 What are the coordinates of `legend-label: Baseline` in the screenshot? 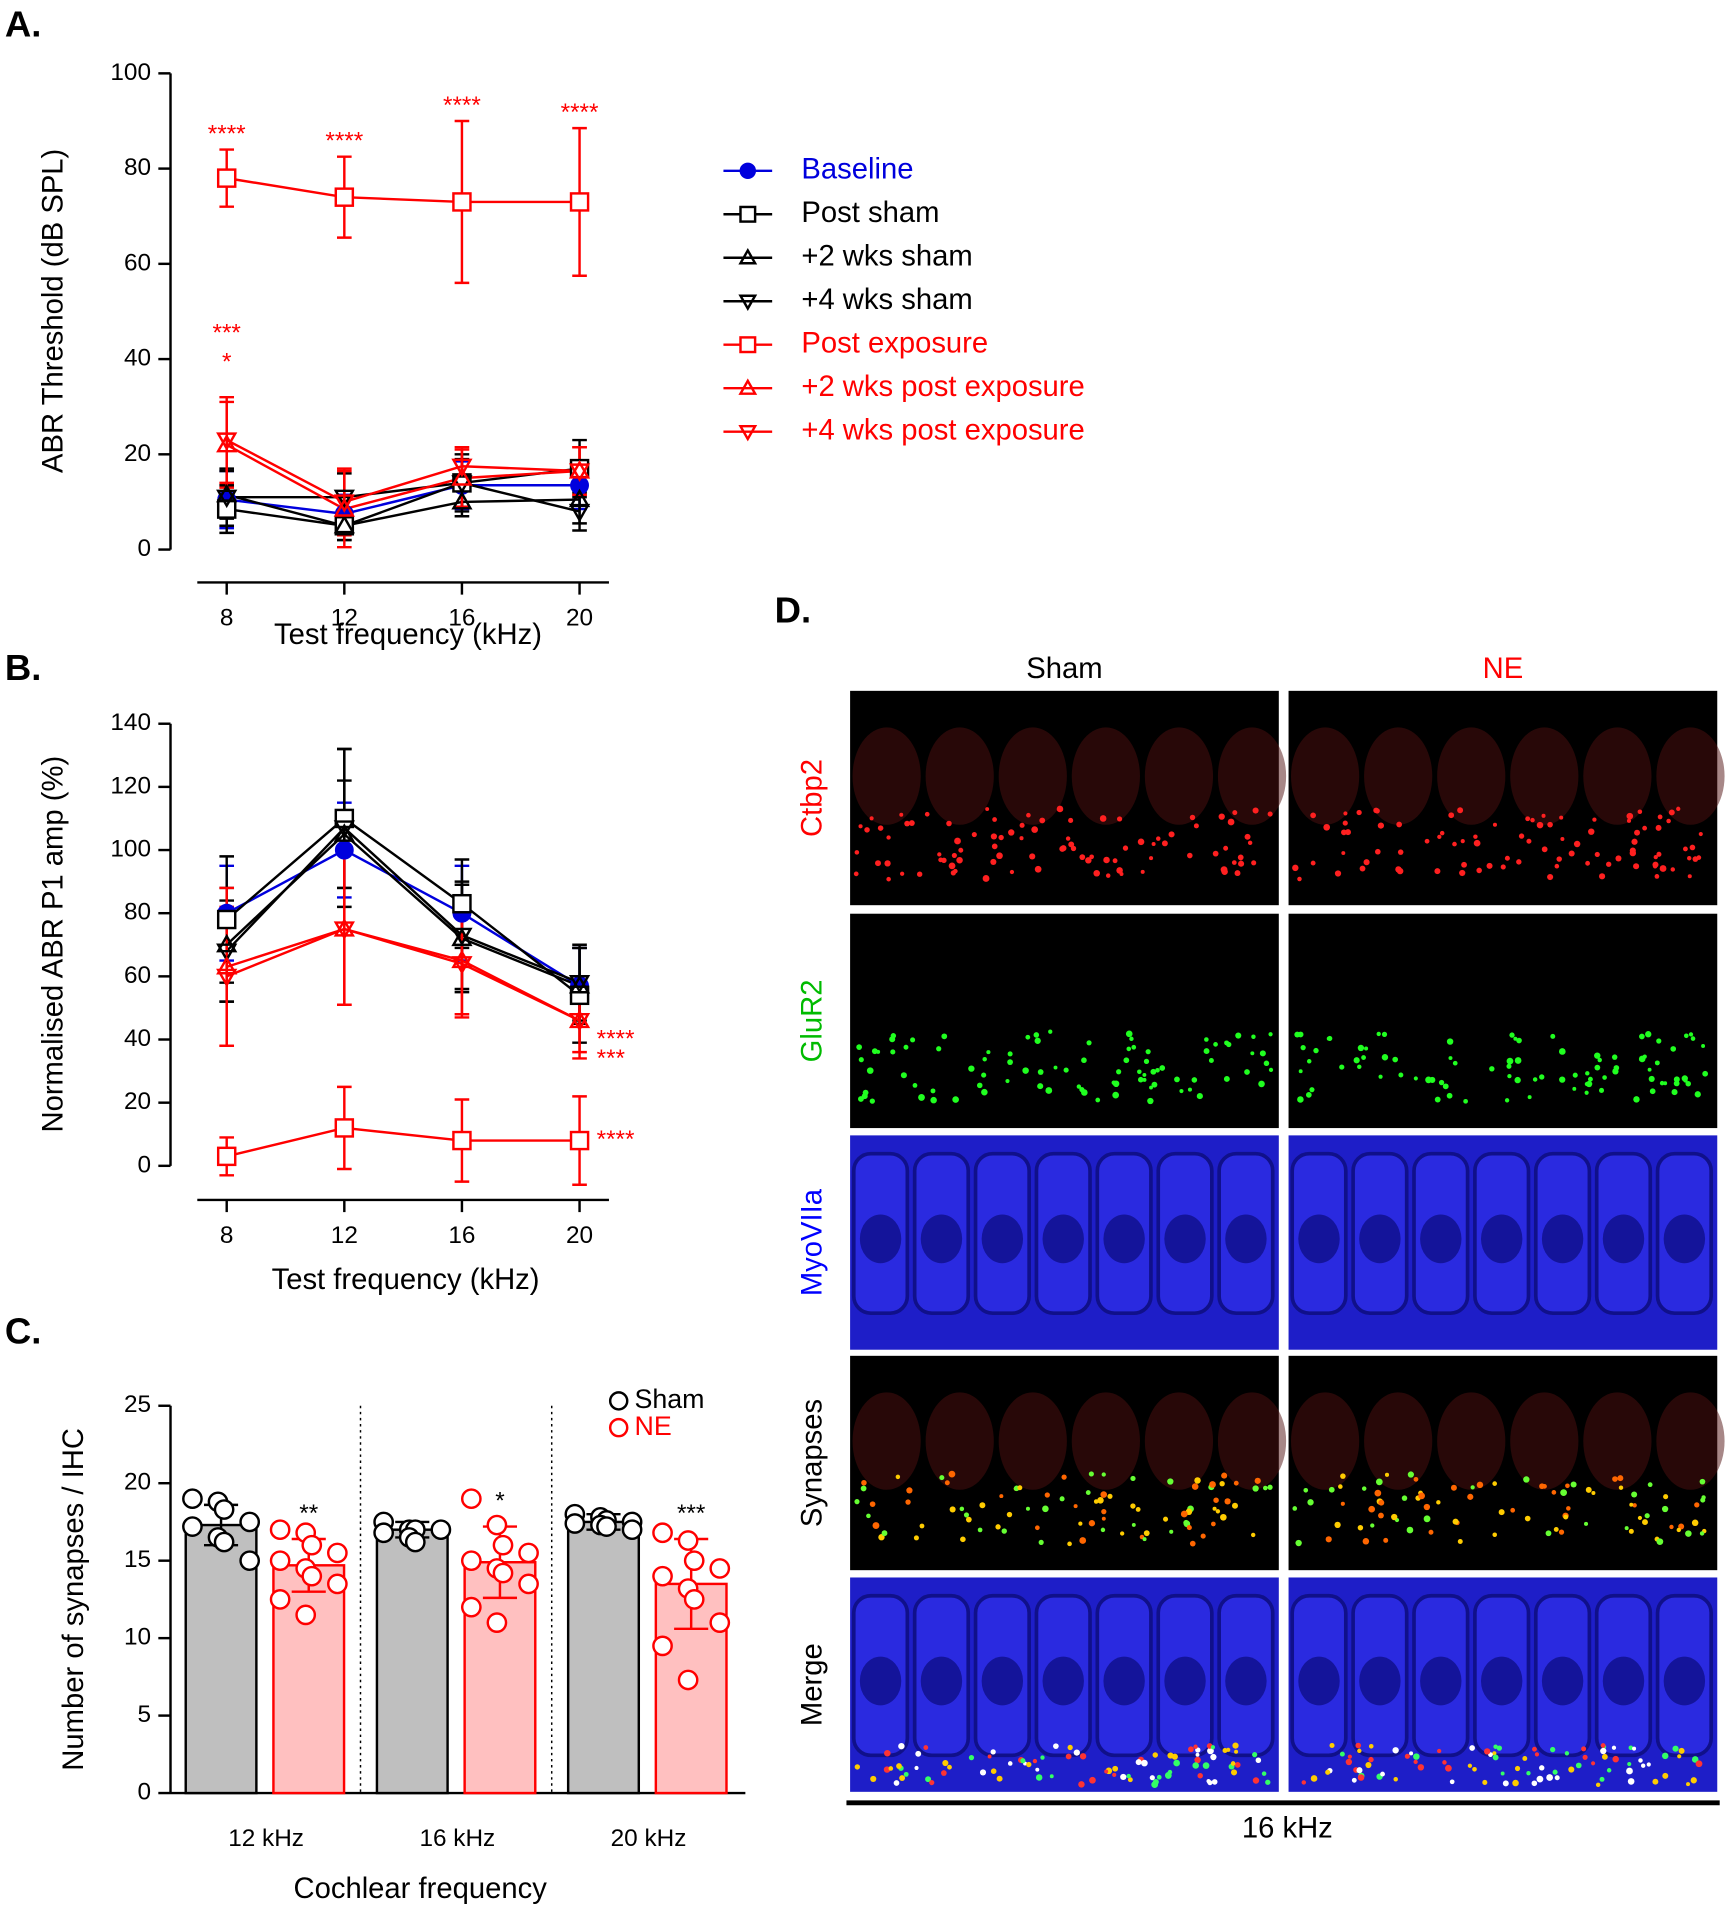 It's located at (857, 170).